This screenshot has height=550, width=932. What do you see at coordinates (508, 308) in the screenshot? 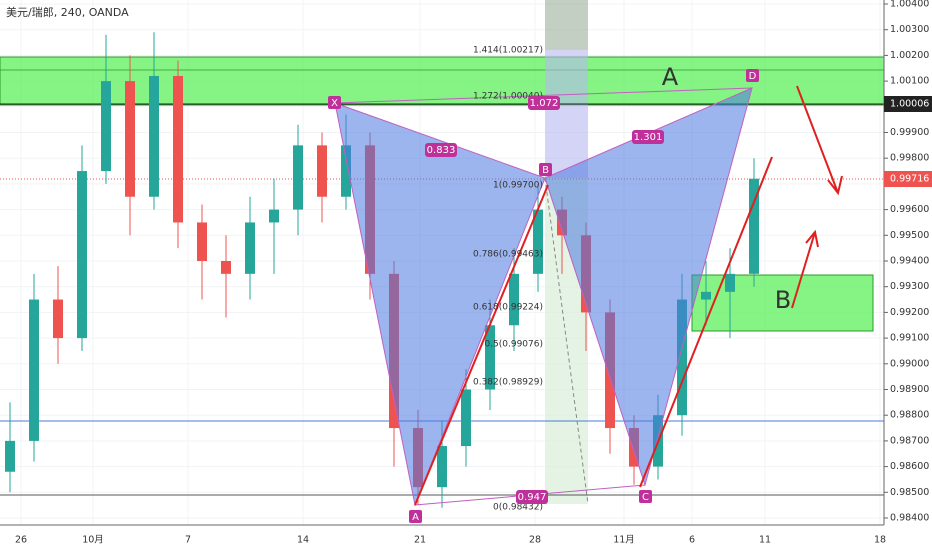
I see `fib-label: 0.618(0.99224)` at bounding box center [508, 308].